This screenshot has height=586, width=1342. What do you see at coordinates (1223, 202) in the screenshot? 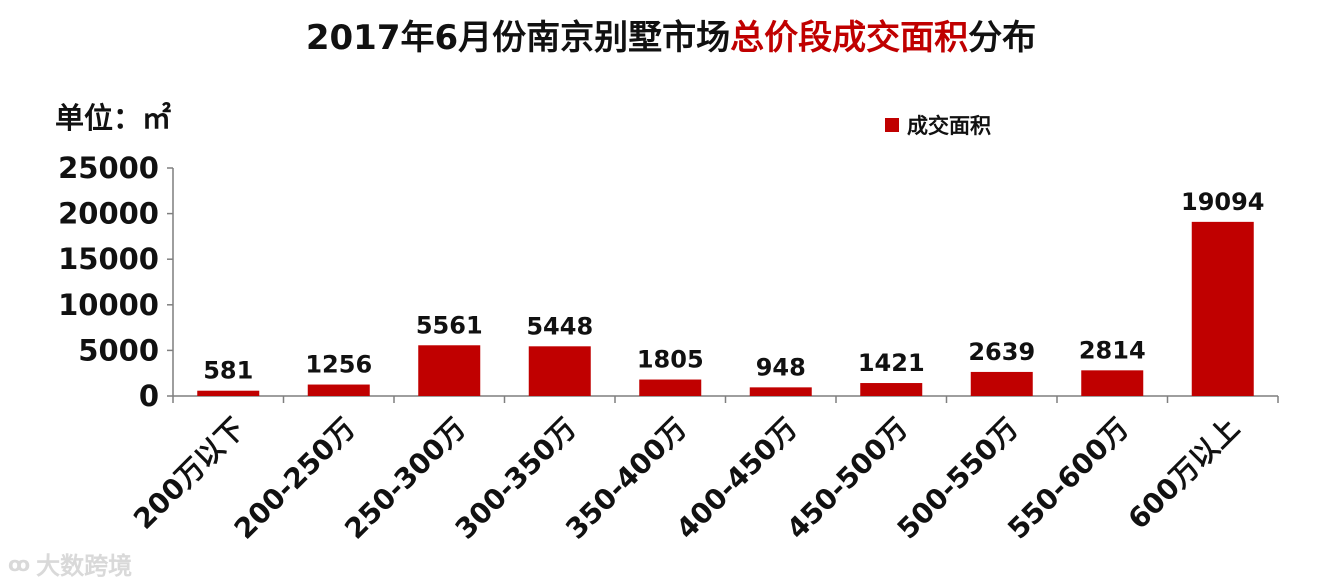
I see `bar-value-label: 19094` at bounding box center [1223, 202].